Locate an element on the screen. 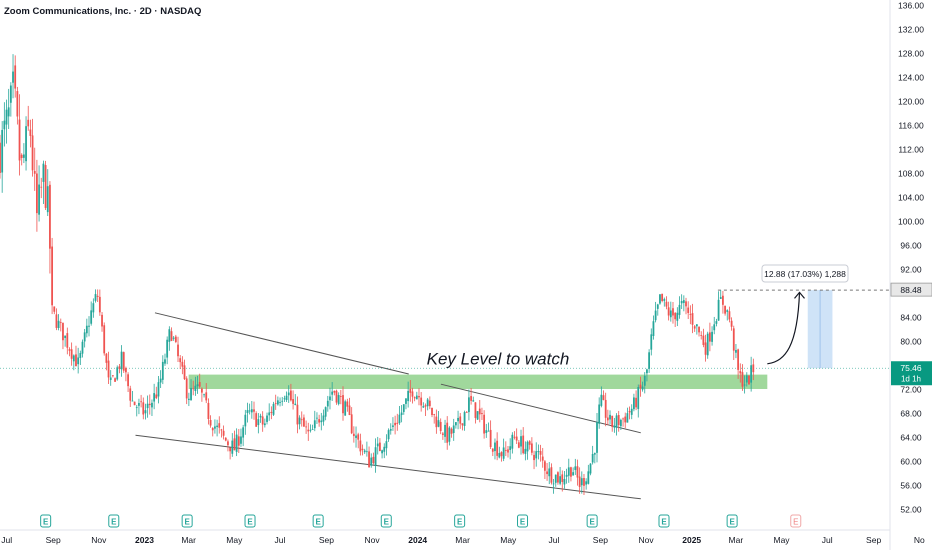 This screenshot has width=932, height=550. upcoming-earnings-label: E is located at coordinates (795, 522).